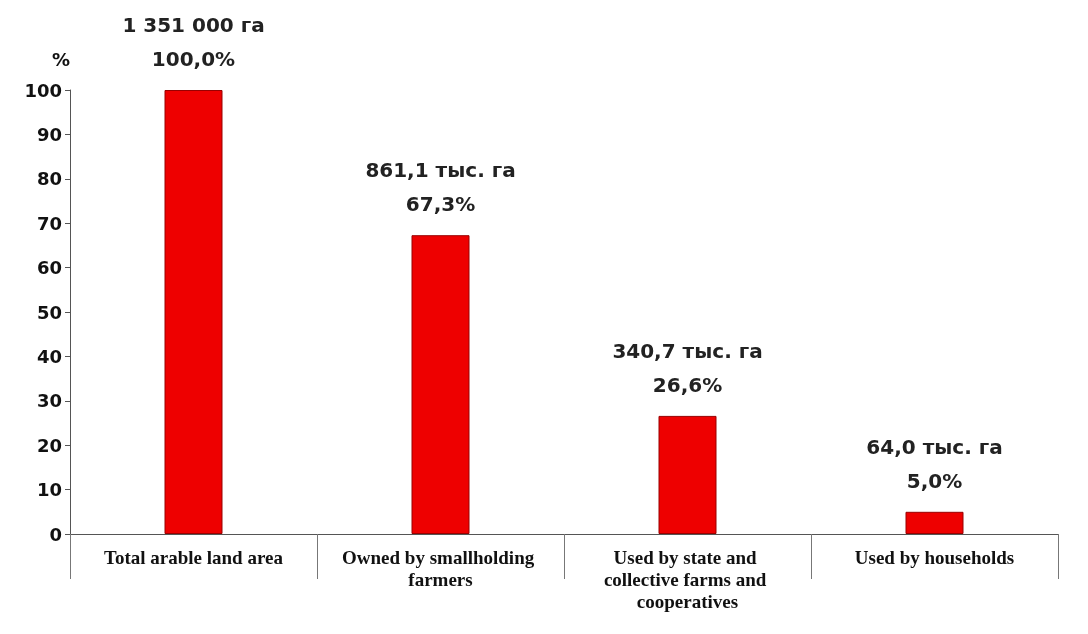  What do you see at coordinates (934, 463) in the screenshot?
I see `data-label: 64,0 тыс. га 5,0%` at bounding box center [934, 463].